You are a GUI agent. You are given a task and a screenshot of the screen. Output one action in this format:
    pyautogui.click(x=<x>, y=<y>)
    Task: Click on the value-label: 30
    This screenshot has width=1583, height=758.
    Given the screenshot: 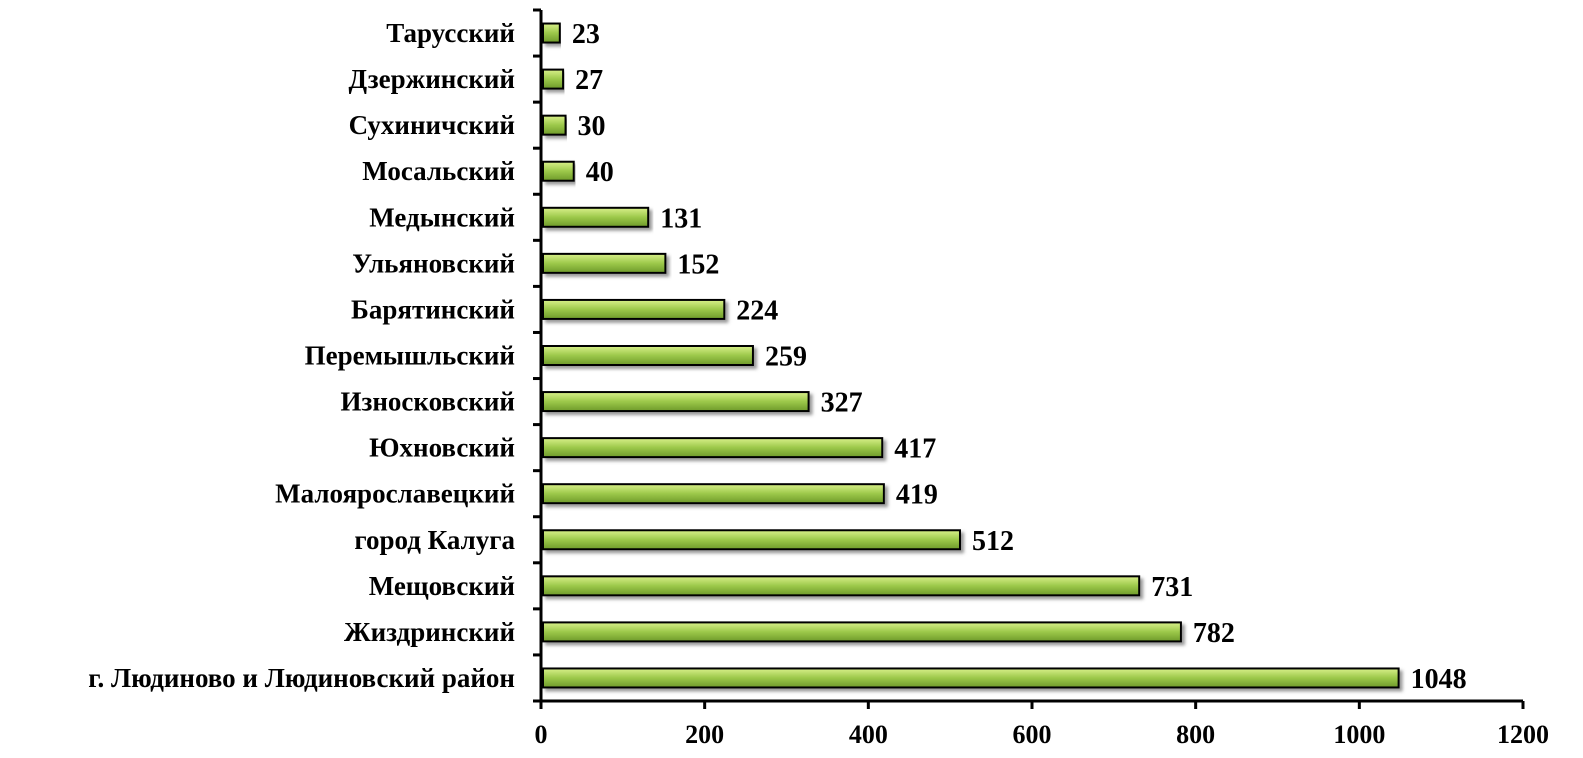 What is the action you would take?
    pyautogui.click(x=592, y=126)
    